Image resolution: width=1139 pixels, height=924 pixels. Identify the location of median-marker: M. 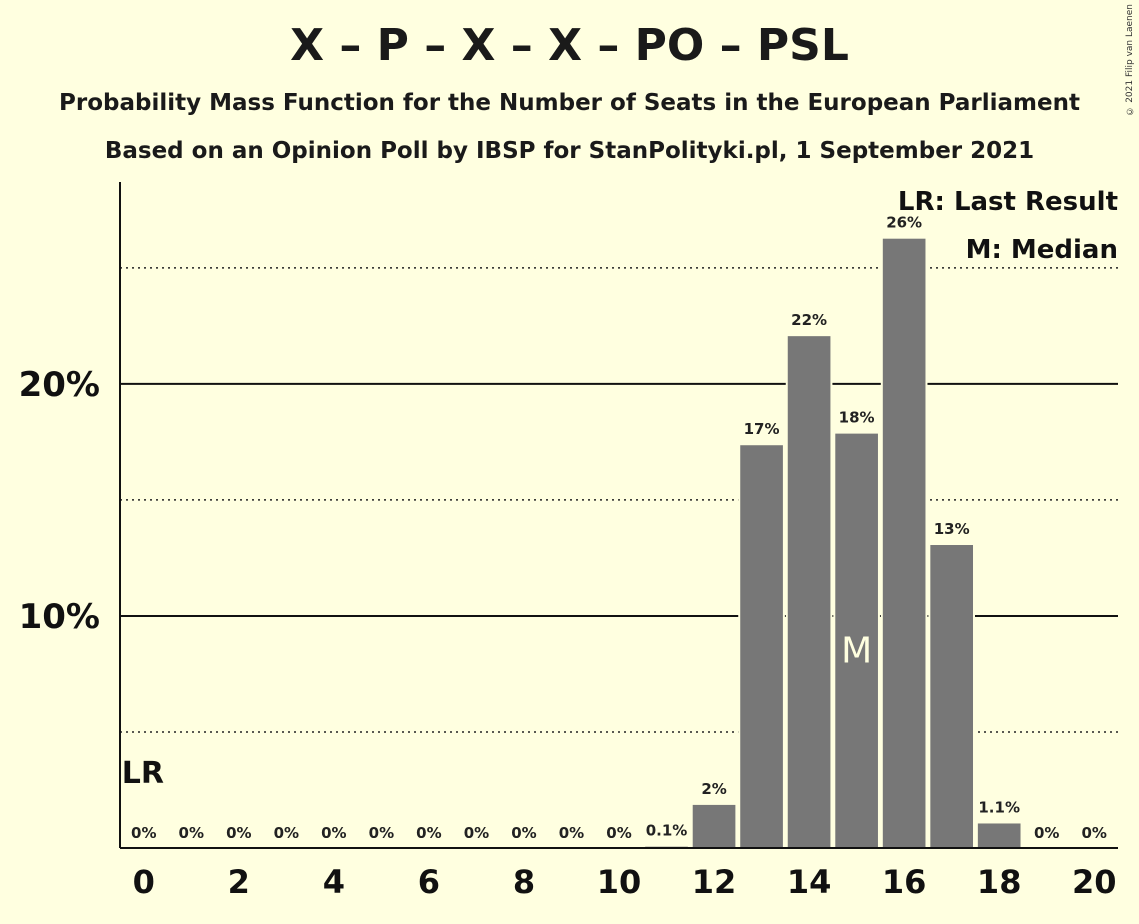
(856, 650).